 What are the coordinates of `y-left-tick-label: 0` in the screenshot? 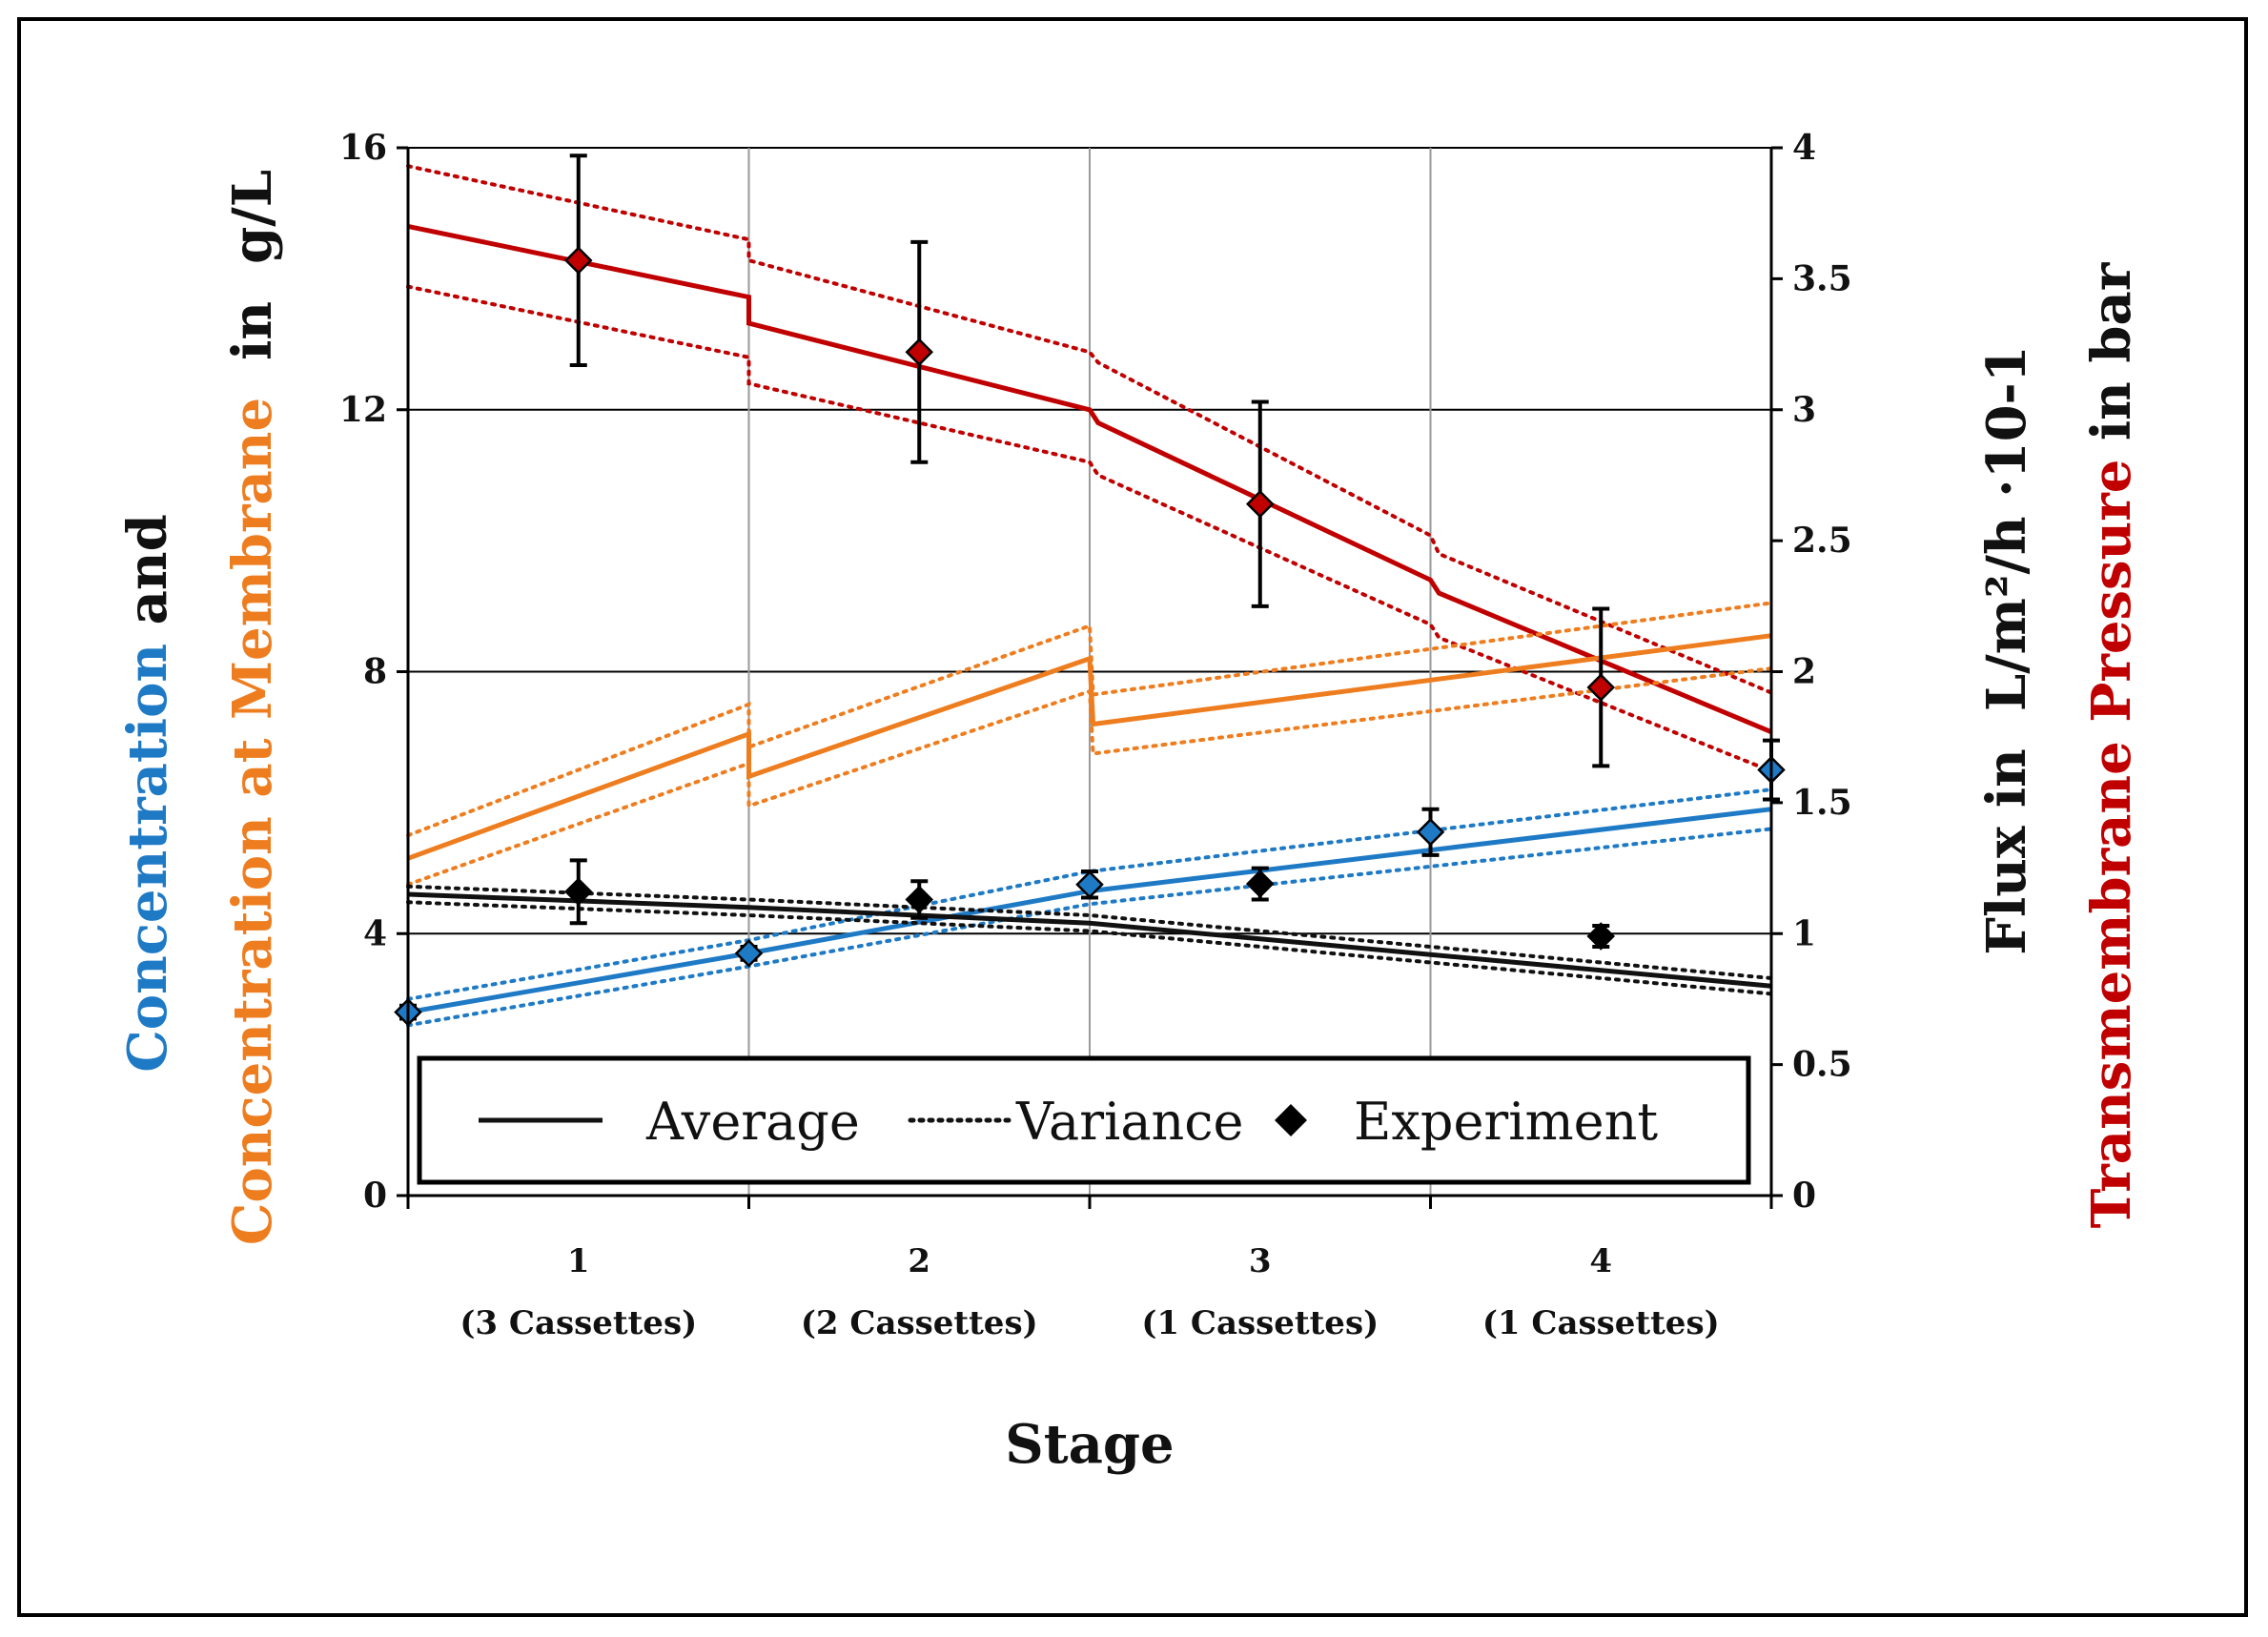 It's located at (375, 1196).